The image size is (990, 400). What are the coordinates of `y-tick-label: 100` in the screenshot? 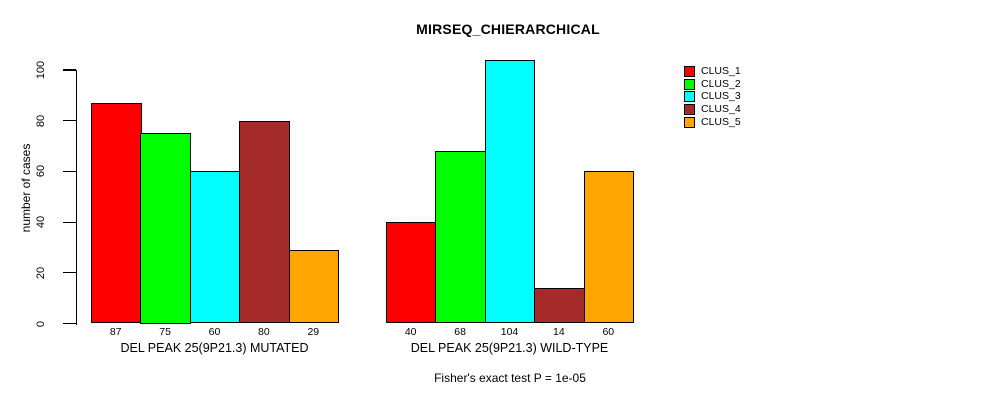 It's located at (41, 70).